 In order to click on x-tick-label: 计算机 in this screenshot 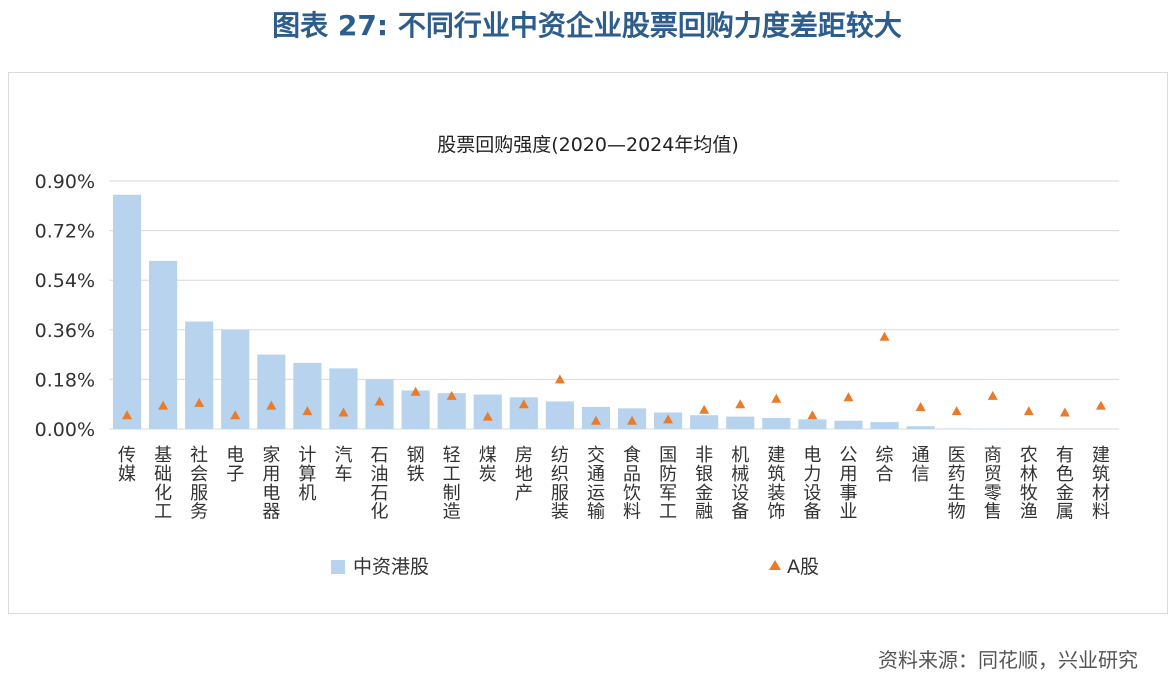, I will do `click(307, 474)`.